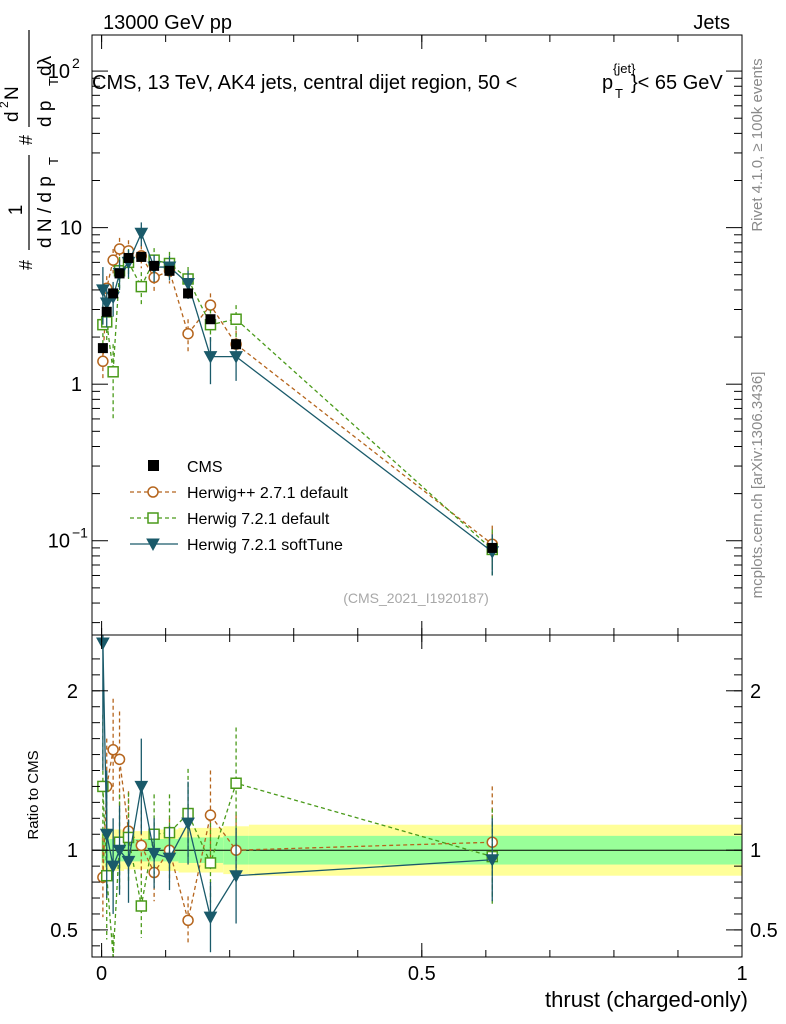  What do you see at coordinates (268, 493) in the screenshot?
I see `legend-label-hpp: Herwig++ 2.7.1 default` at bounding box center [268, 493].